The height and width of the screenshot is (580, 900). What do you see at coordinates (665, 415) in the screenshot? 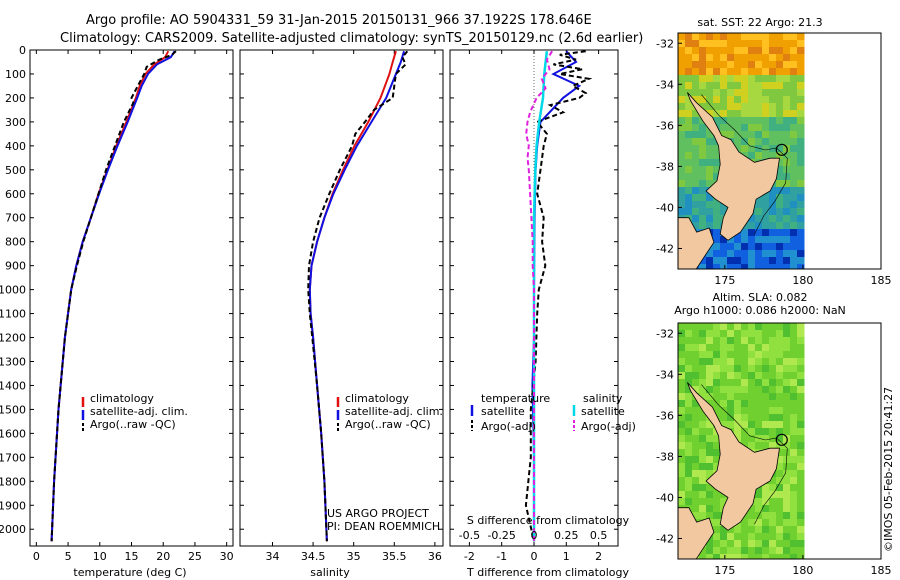
I see `map-y-tick-label: -36` at bounding box center [665, 415].